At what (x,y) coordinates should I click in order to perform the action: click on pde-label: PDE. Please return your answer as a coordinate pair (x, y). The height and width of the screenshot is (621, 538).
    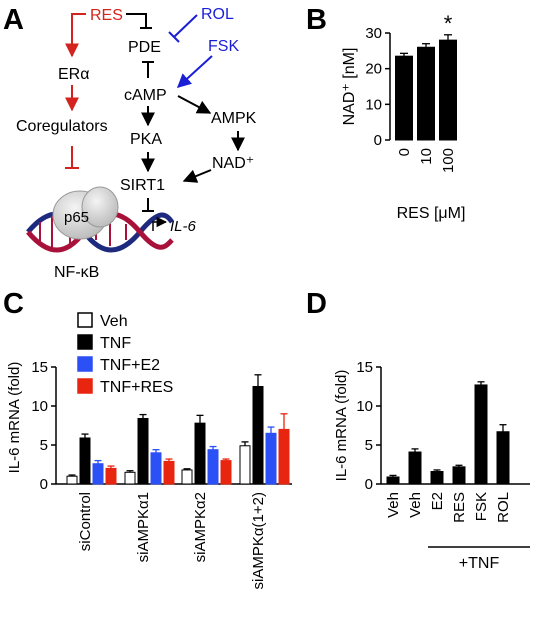
    Looking at the image, I should click on (144, 47).